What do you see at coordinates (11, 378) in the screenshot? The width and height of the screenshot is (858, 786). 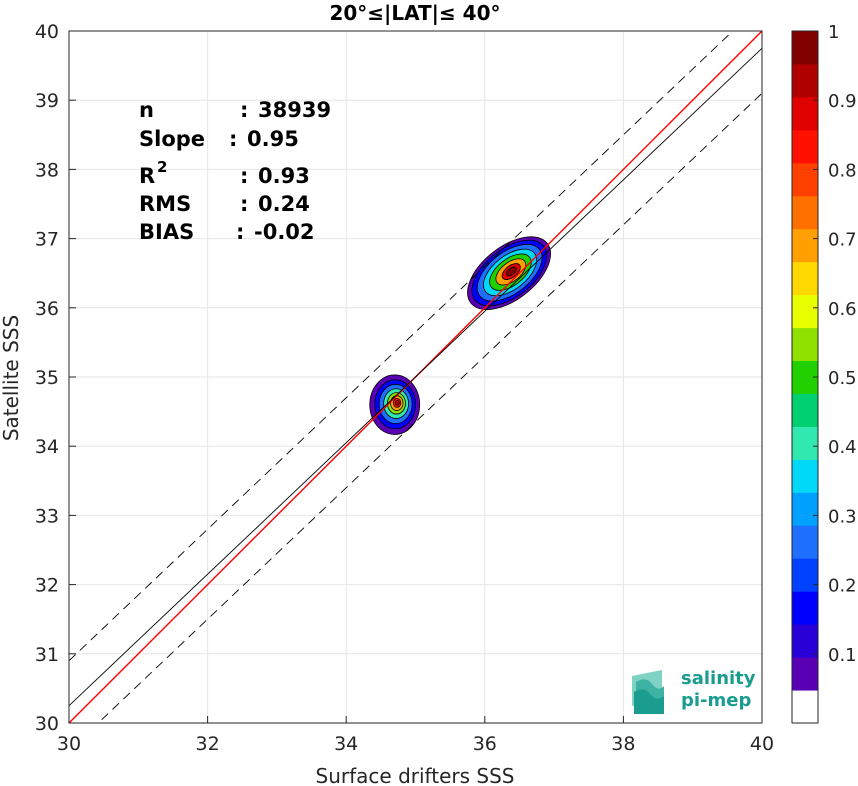 I see `y-axis-label: Satellite SSS` at bounding box center [11, 378].